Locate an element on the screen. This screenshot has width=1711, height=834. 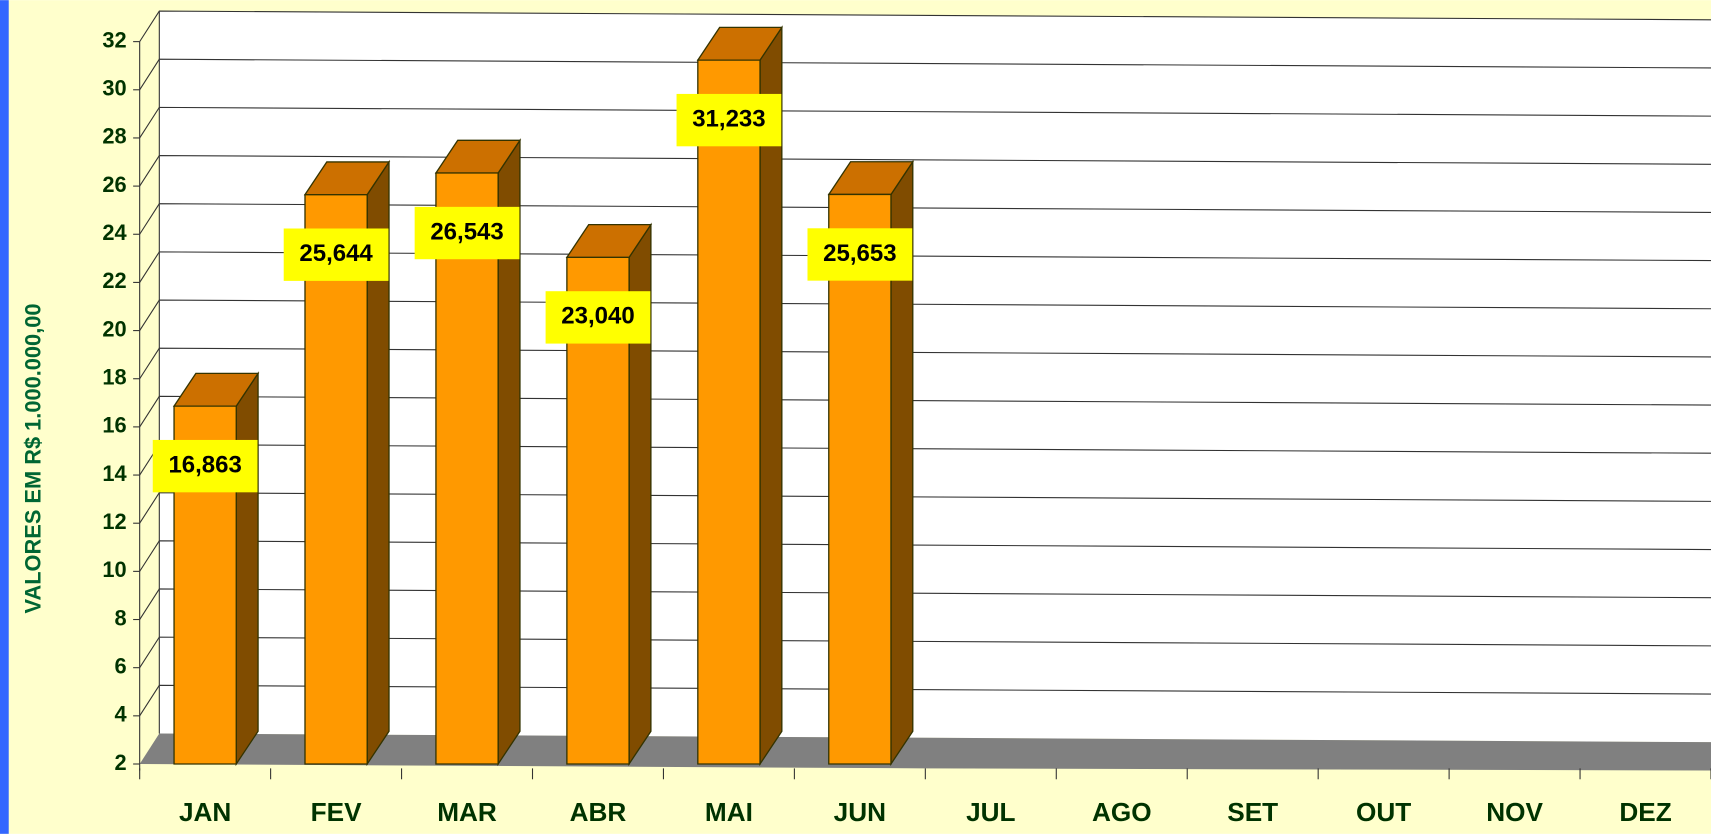
x-tick-label: JUN is located at coordinates (860, 812).